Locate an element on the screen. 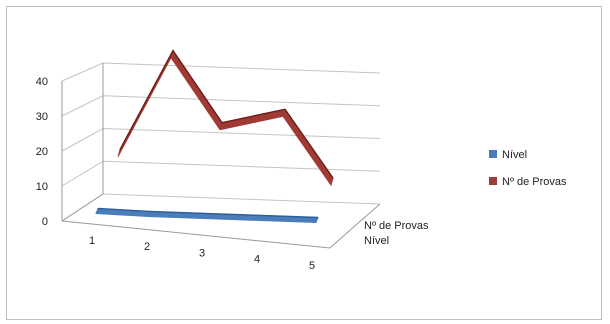 The height and width of the screenshot is (324, 610). y-tick-label: 40 is located at coordinates (42, 82).